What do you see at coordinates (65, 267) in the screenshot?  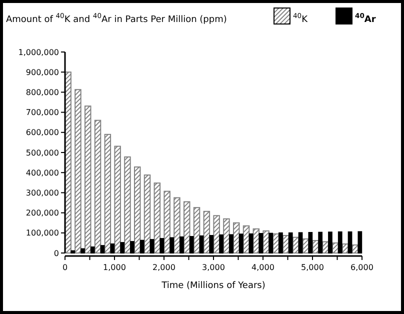 I see `x-tick-label: 0` at bounding box center [65, 267].